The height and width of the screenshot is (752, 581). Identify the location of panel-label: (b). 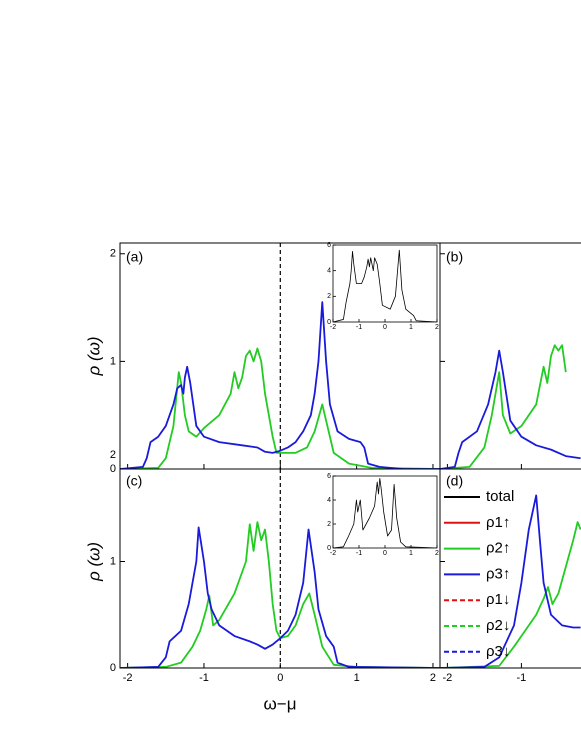
(454, 257).